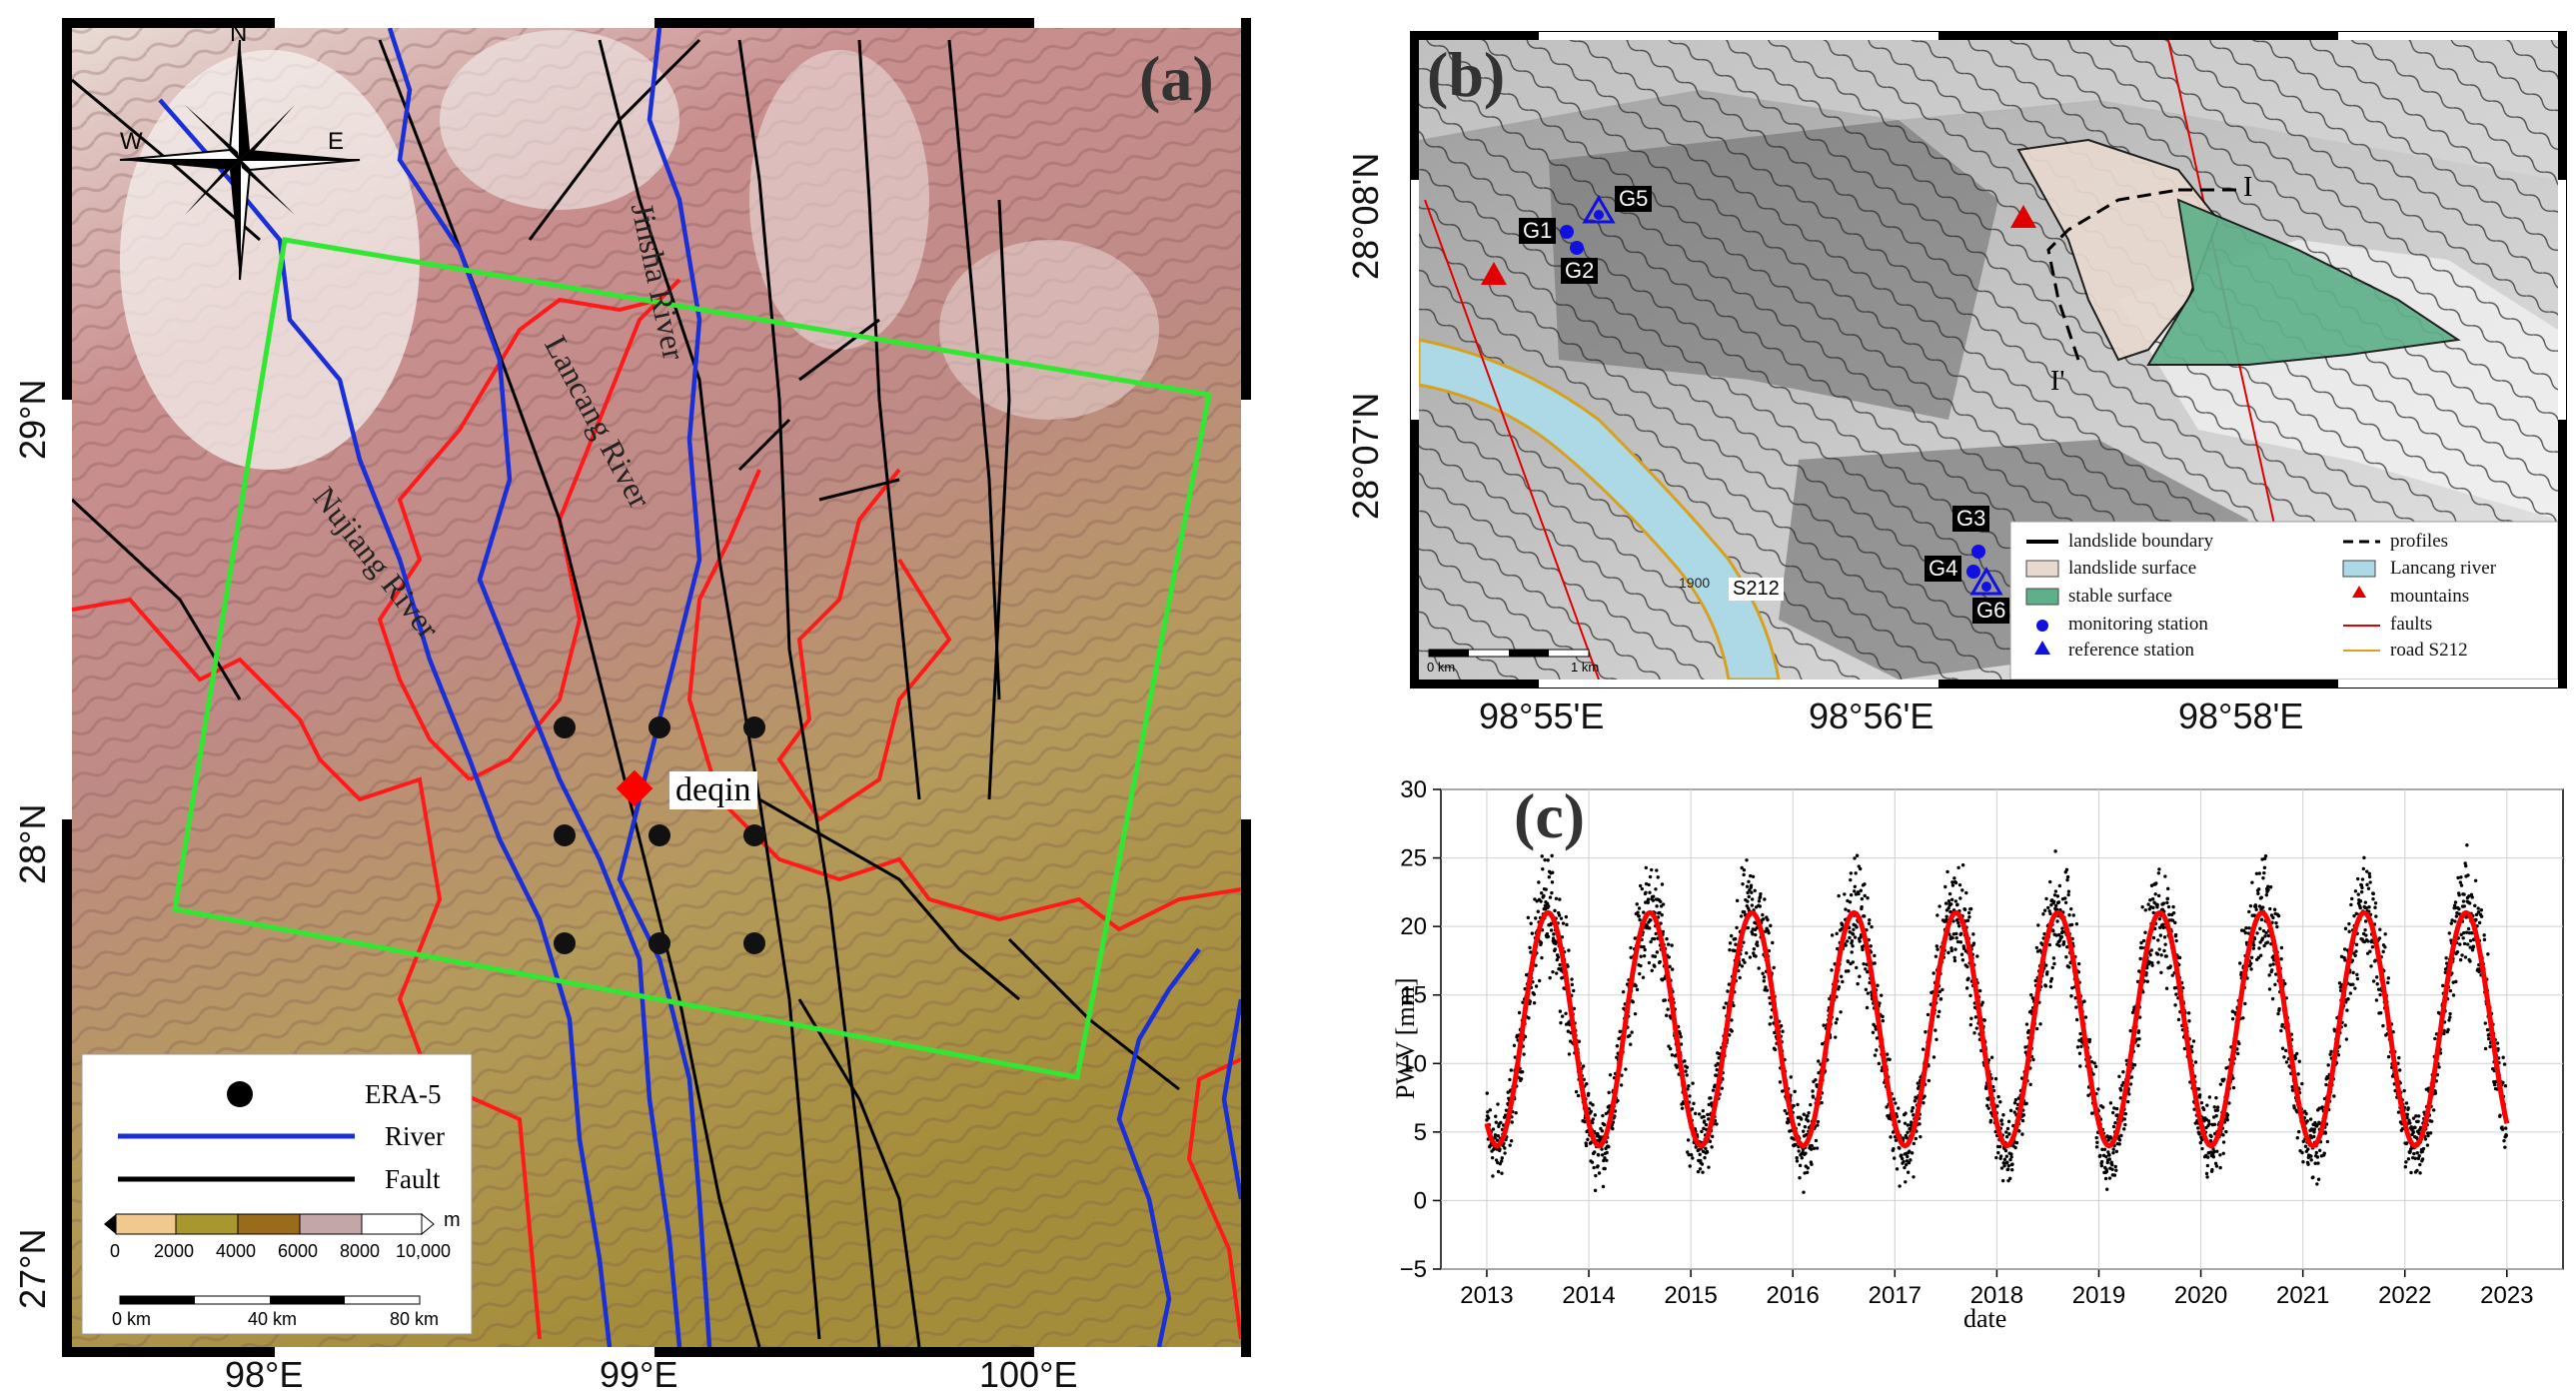  I want to click on profile-end-i: I, so click(2248, 187).